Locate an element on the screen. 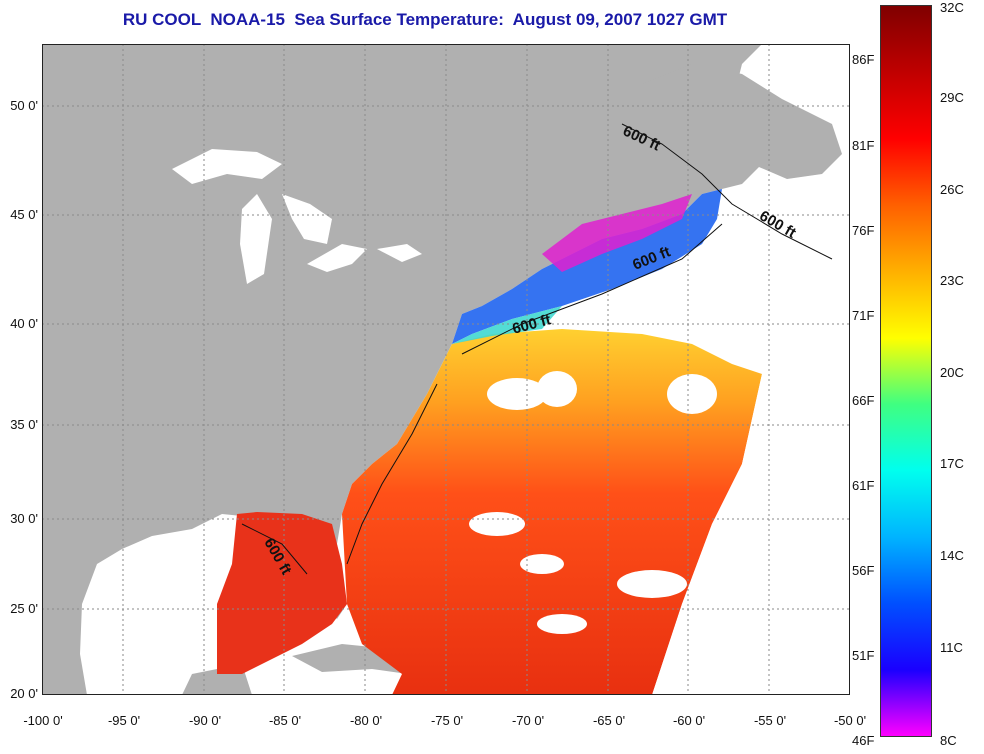  lat-tick: 40 0' is located at coordinates (24, 323).